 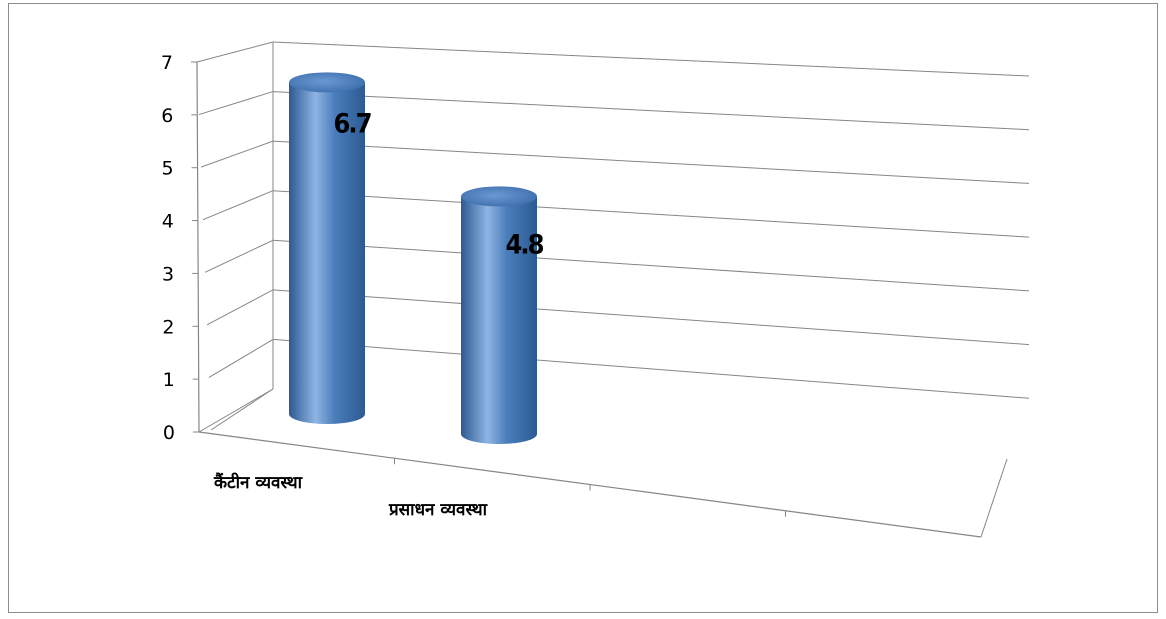 I want to click on data-label: 4.8, so click(x=524, y=244).